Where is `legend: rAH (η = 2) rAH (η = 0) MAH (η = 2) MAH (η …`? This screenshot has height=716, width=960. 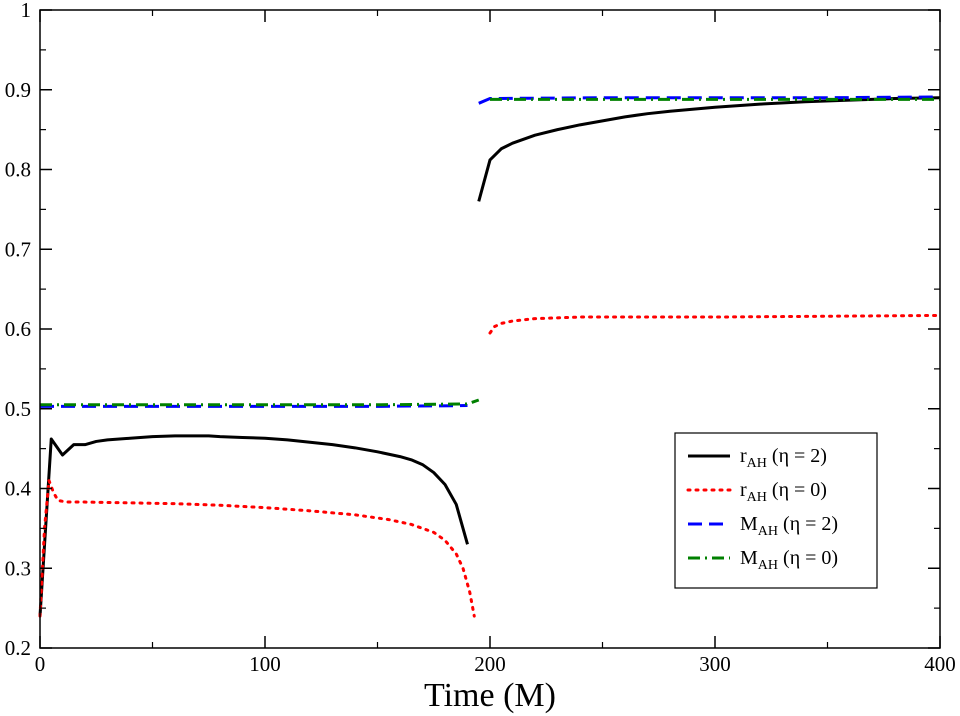
legend: rAH (η = 2) rAH (η = 0) MAH (η = 2) MAH (η … is located at coordinates (776, 510).